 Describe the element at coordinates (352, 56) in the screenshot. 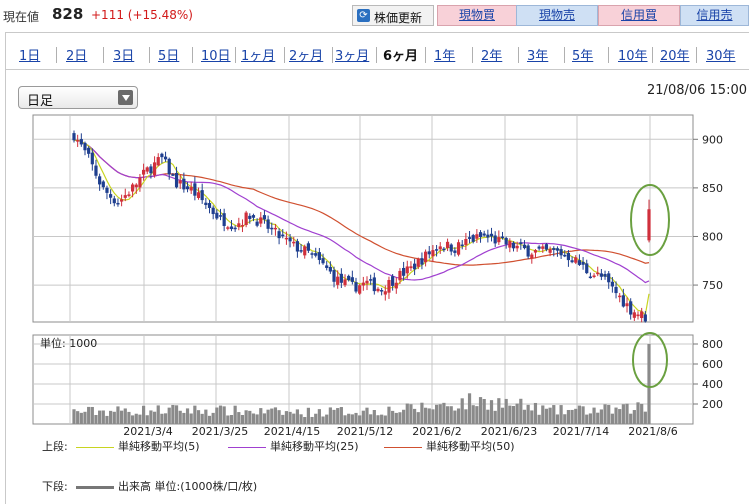

I see `tab-period-7: 3ヶ月` at that location.